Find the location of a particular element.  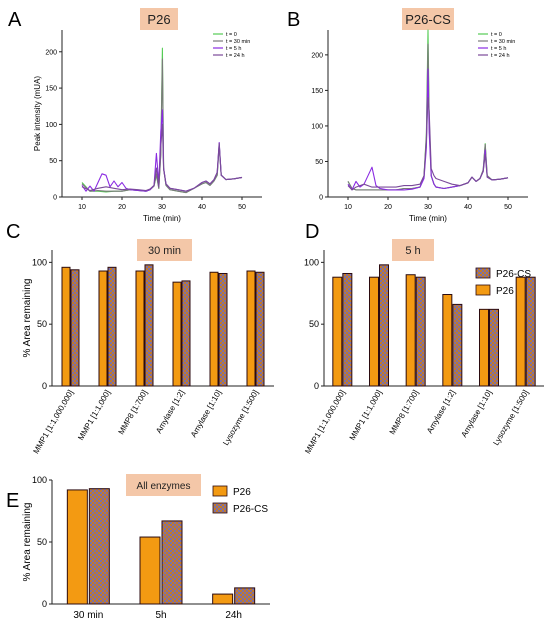

chart-title: 30 min is located at coordinates (164, 251).